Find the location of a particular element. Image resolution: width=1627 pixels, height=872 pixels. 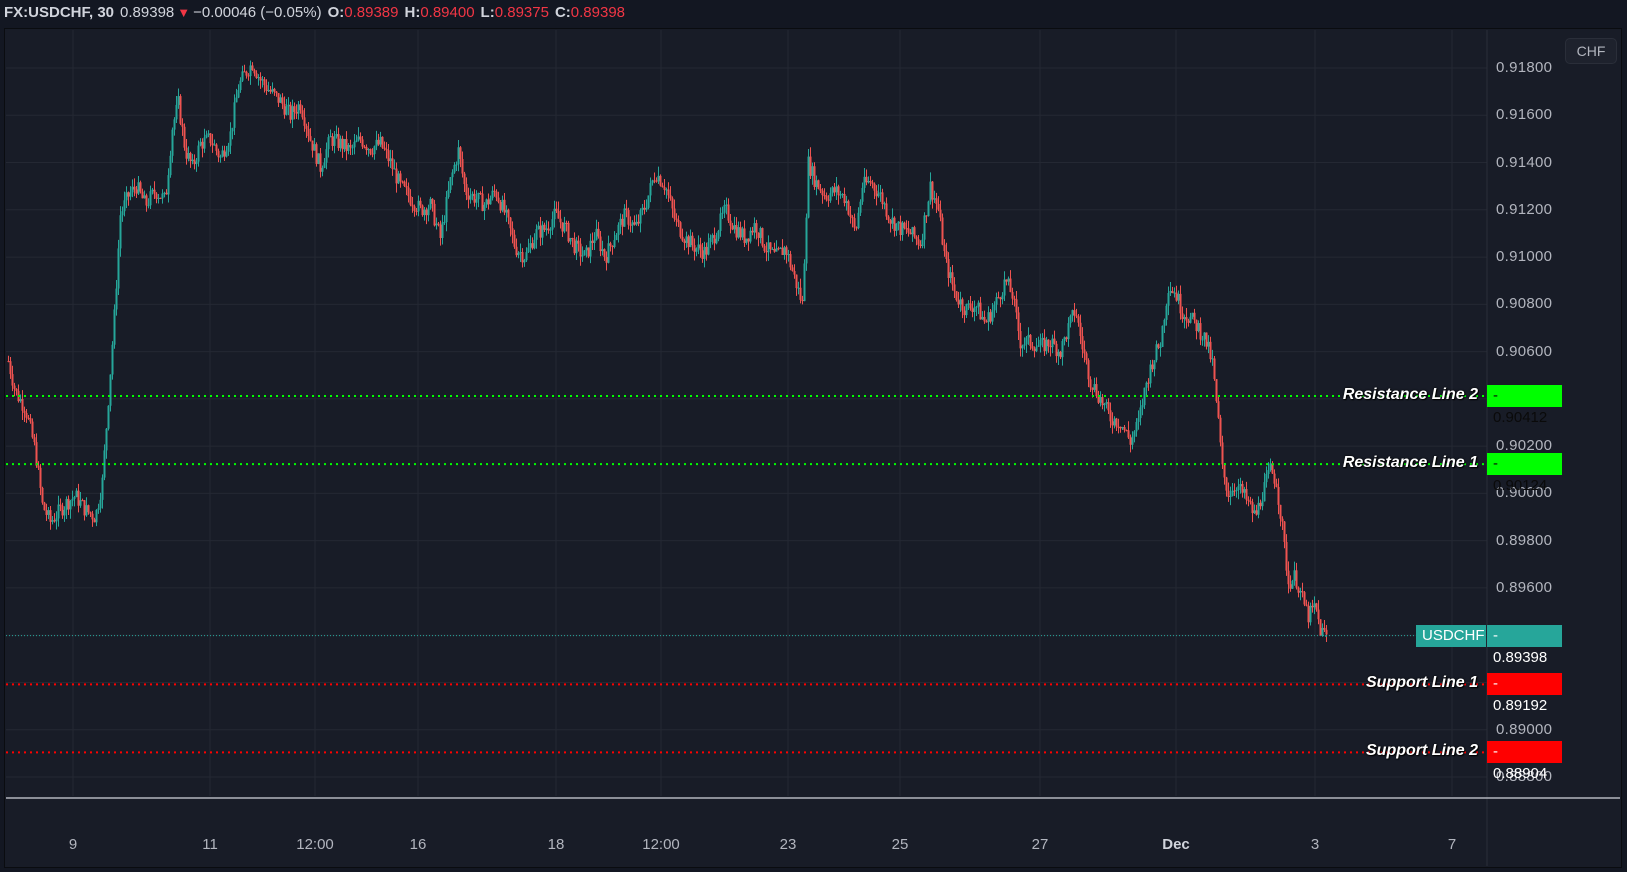

last-price: 0.89398 is located at coordinates (147, 12).